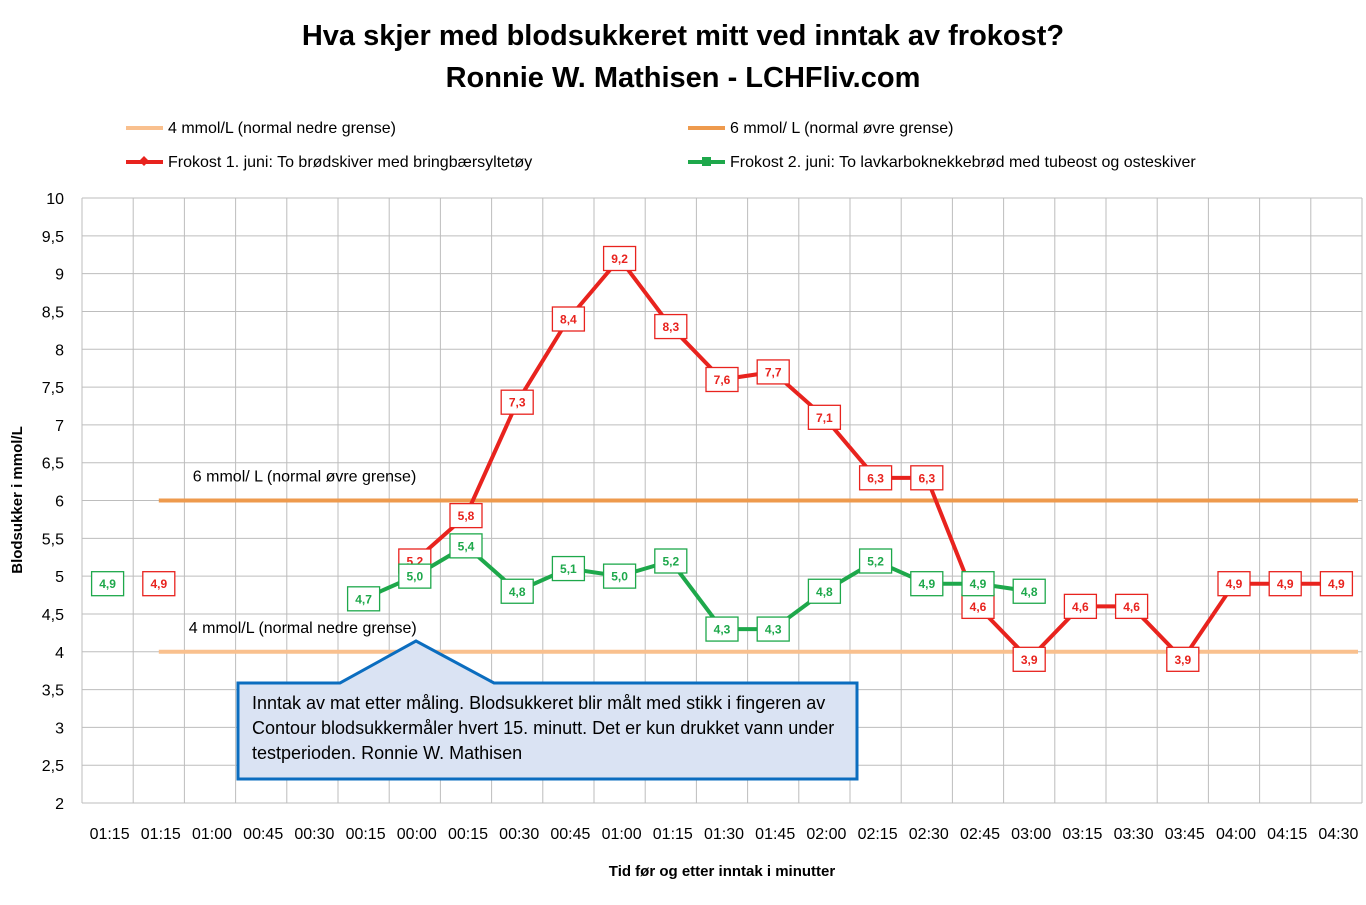 The height and width of the screenshot is (905, 1366). I want to click on x-axis-title: Tid før og etter inntak i minutter, so click(722, 871).